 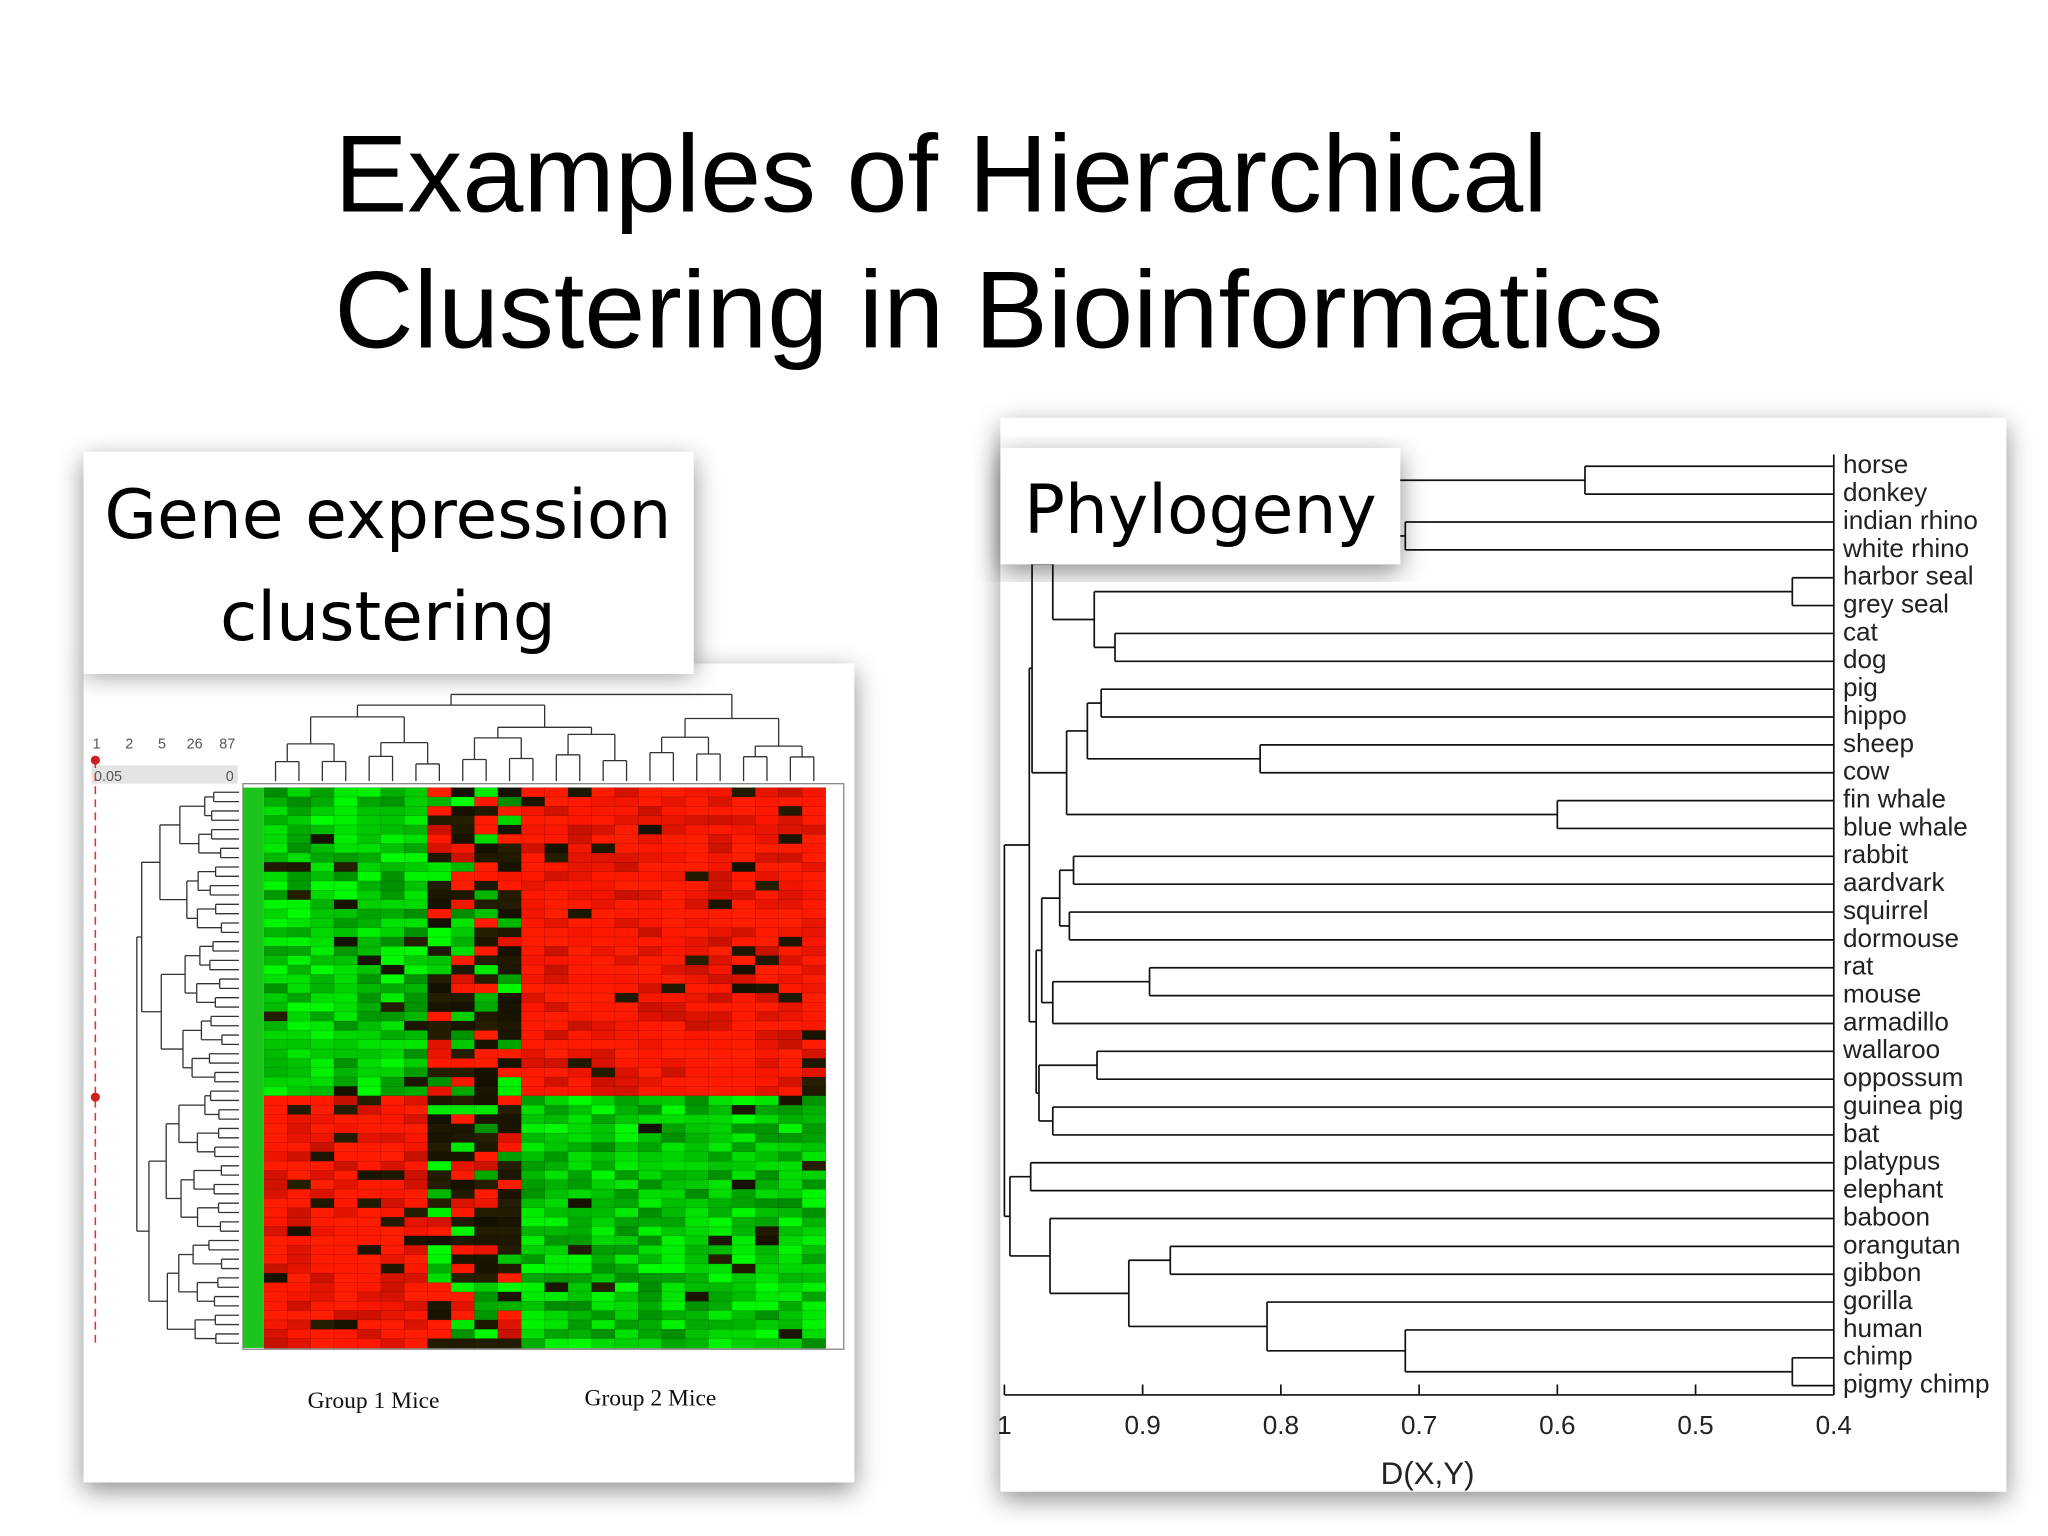 I want to click on leaf-label: orangutan, so click(x=1902, y=1244).